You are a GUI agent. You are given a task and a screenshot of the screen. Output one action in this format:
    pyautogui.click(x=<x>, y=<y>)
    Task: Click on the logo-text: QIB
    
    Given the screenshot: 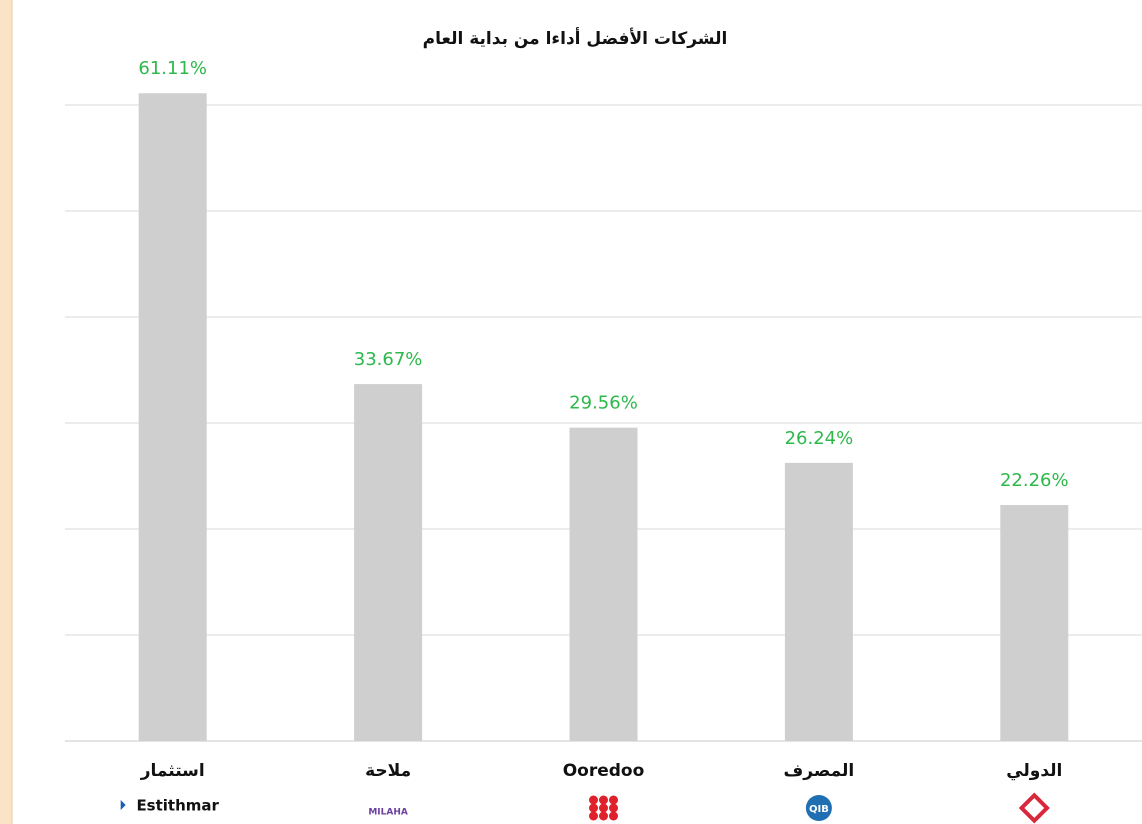 What is the action you would take?
    pyautogui.click(x=819, y=809)
    